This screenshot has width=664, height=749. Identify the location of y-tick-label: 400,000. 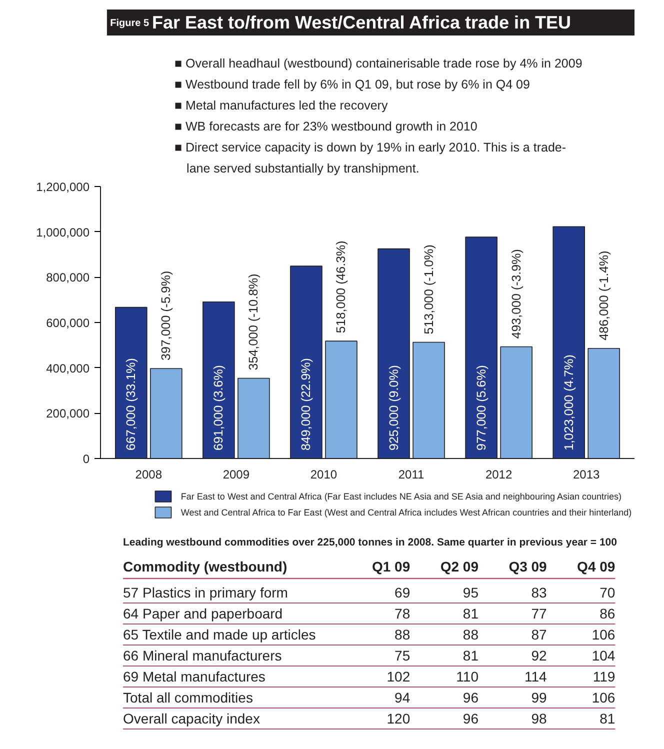
(68, 368).